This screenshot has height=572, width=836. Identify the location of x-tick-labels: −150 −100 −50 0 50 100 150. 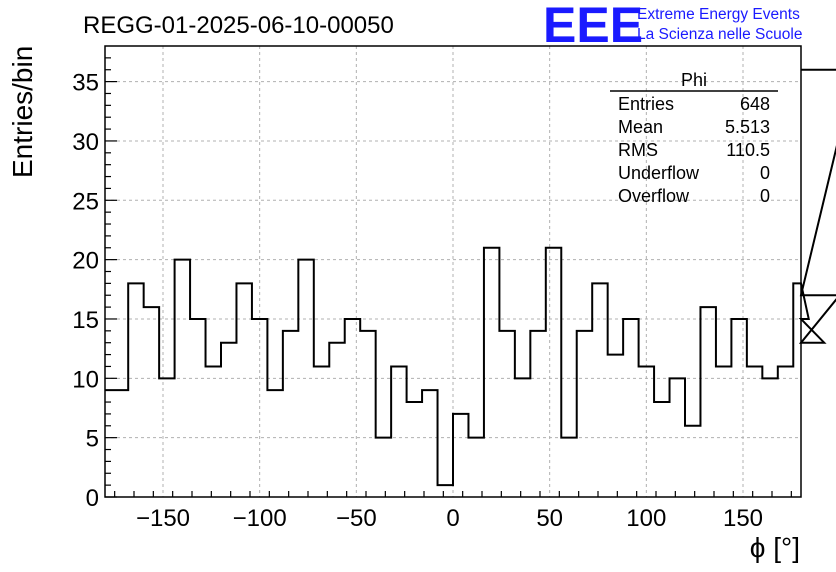
(449, 518).